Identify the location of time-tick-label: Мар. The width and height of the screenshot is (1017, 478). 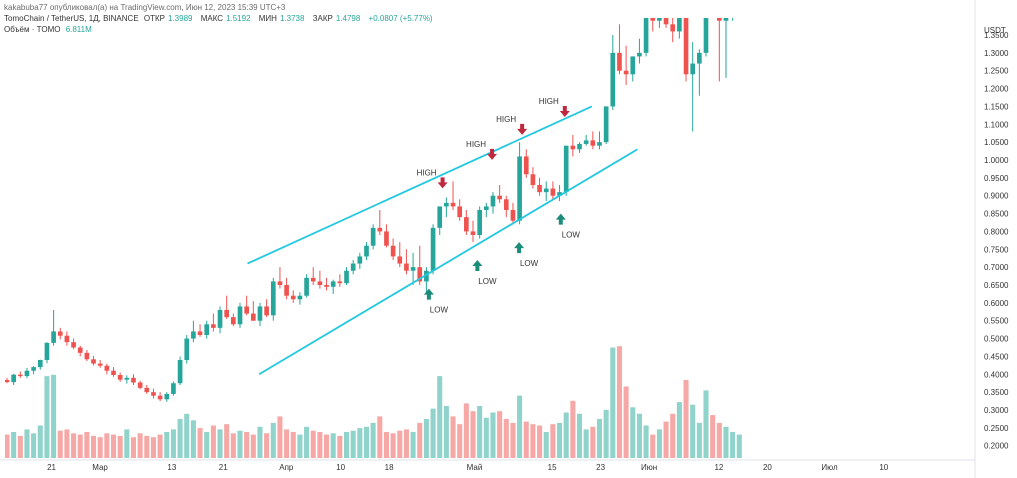
(100, 467).